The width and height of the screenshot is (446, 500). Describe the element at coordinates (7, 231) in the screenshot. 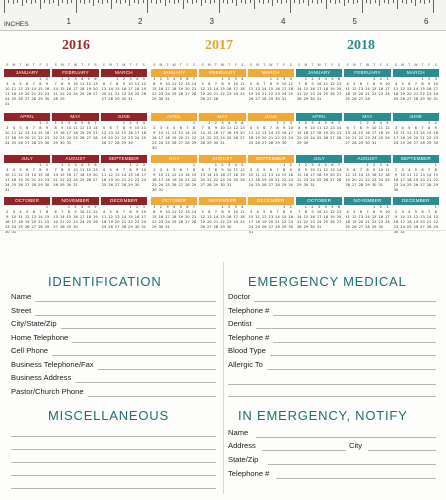

I see `day-number: 30` at that location.